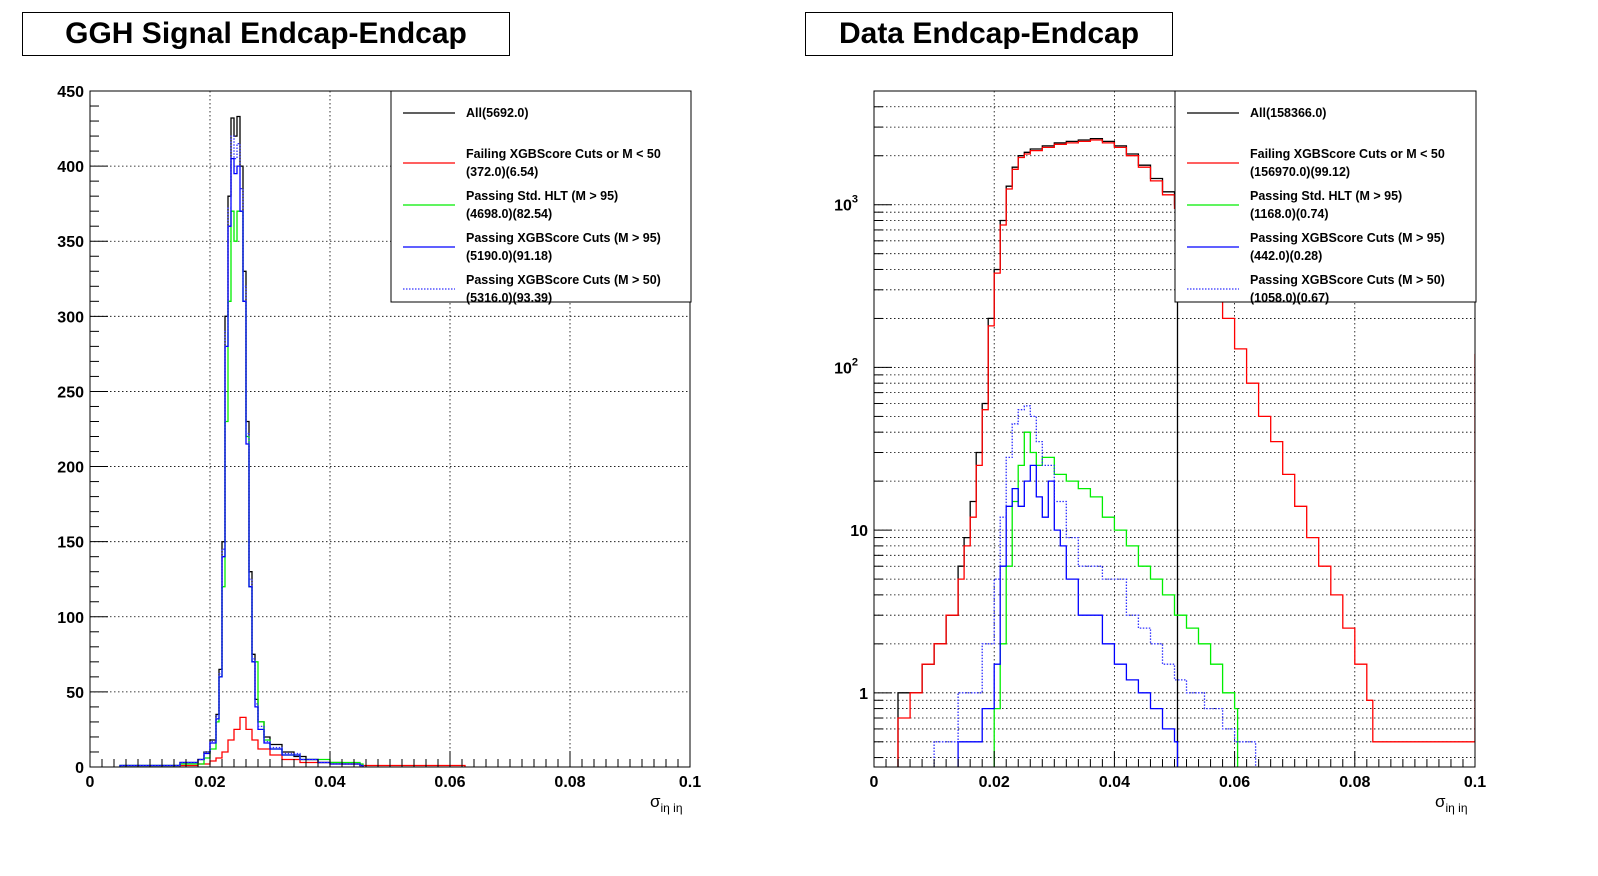  What do you see at coordinates (75, 693) in the screenshot?
I see `y-tick-label: 50` at bounding box center [75, 693].